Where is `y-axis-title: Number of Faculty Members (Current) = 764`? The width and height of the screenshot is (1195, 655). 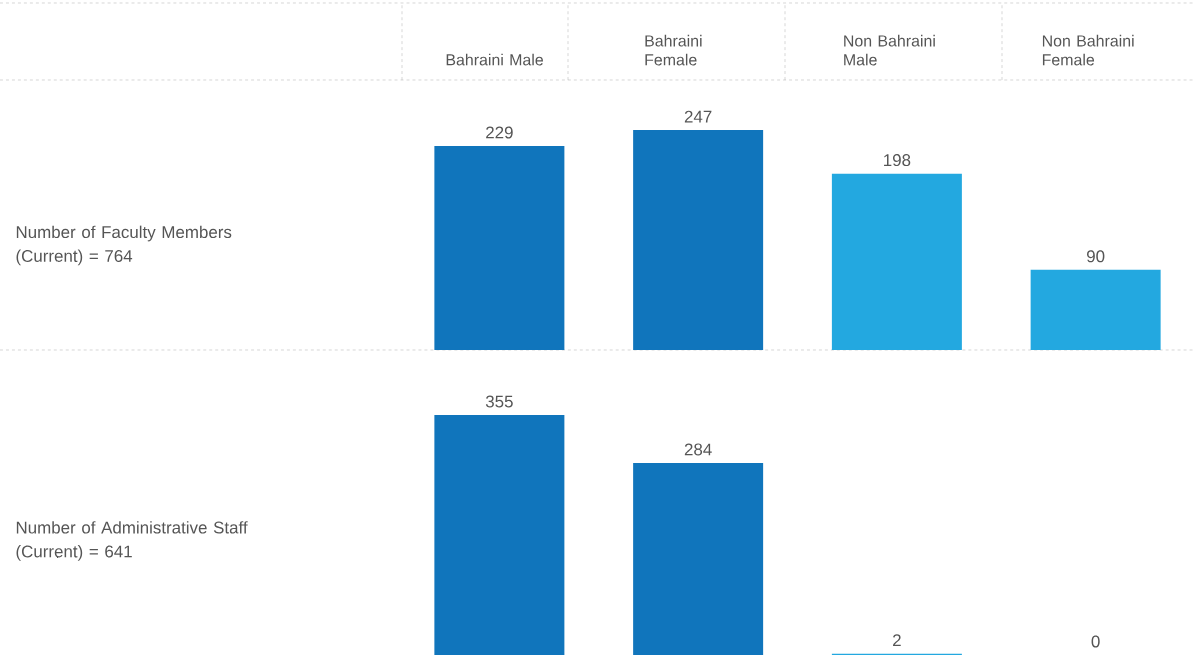 y-axis-title: Number of Faculty Members (Current) = 764 is located at coordinates (124, 245).